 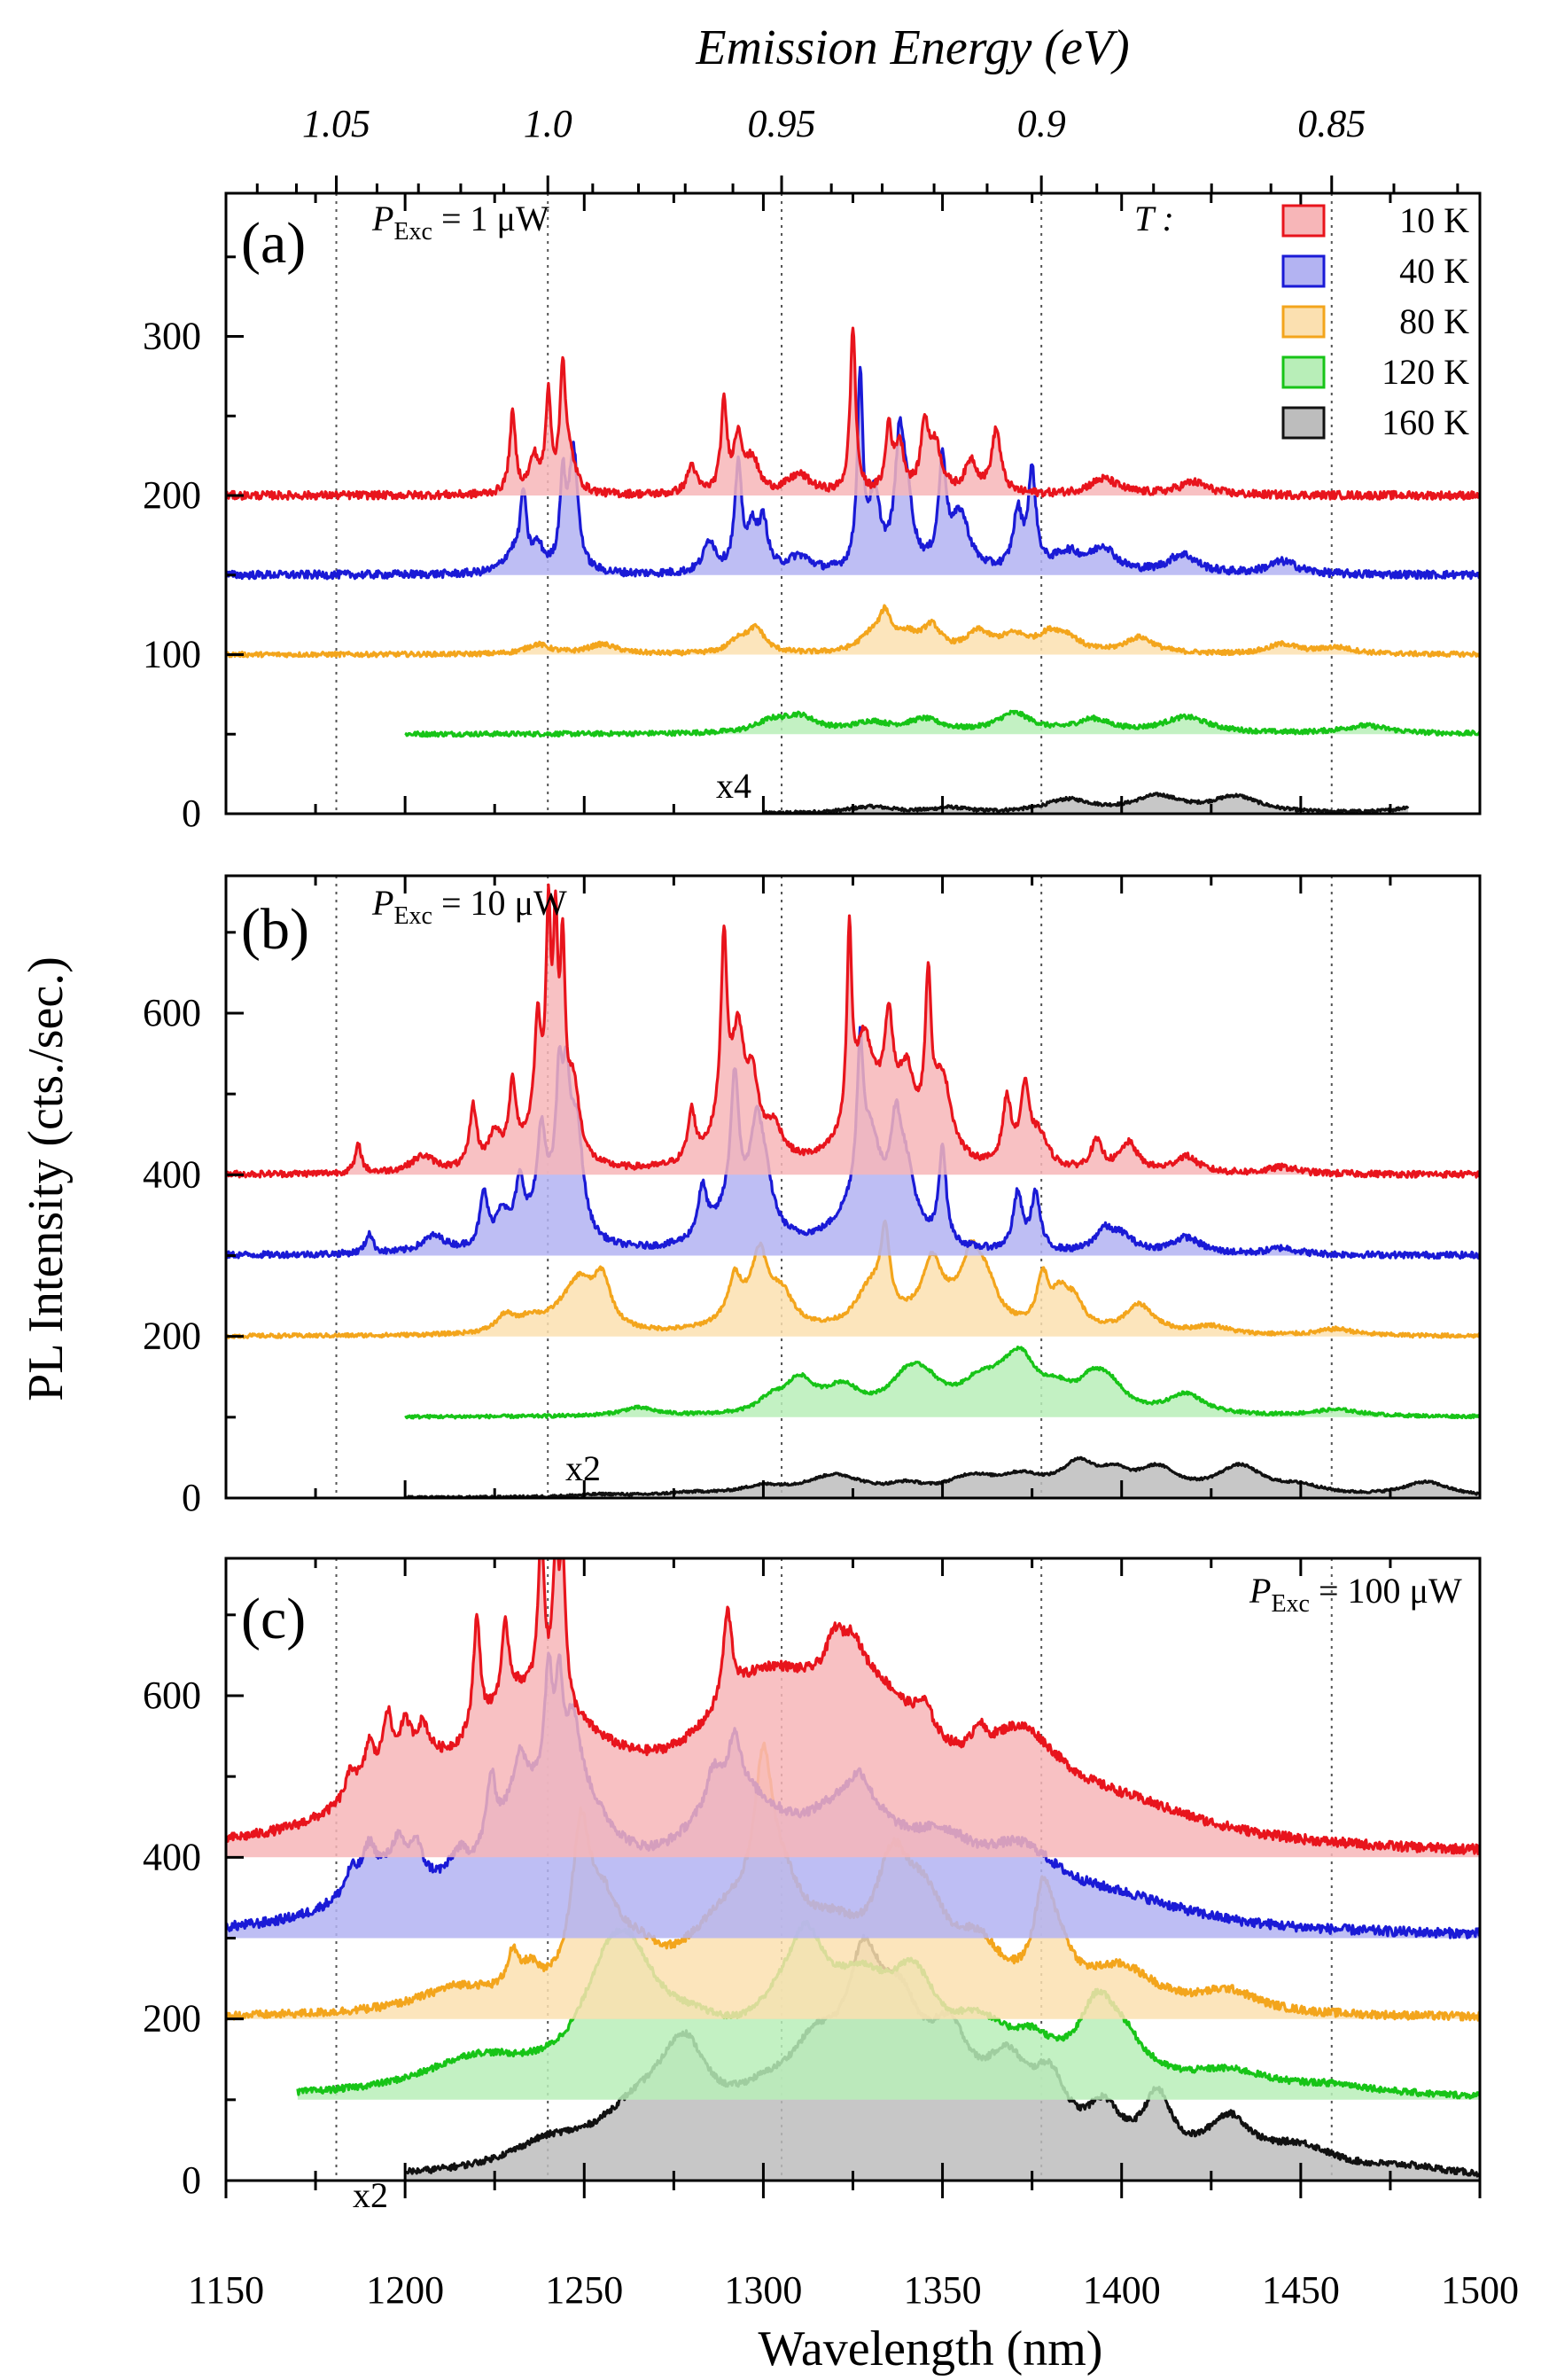 I want to click on power-value: = 1 μW, so click(x=495, y=218).